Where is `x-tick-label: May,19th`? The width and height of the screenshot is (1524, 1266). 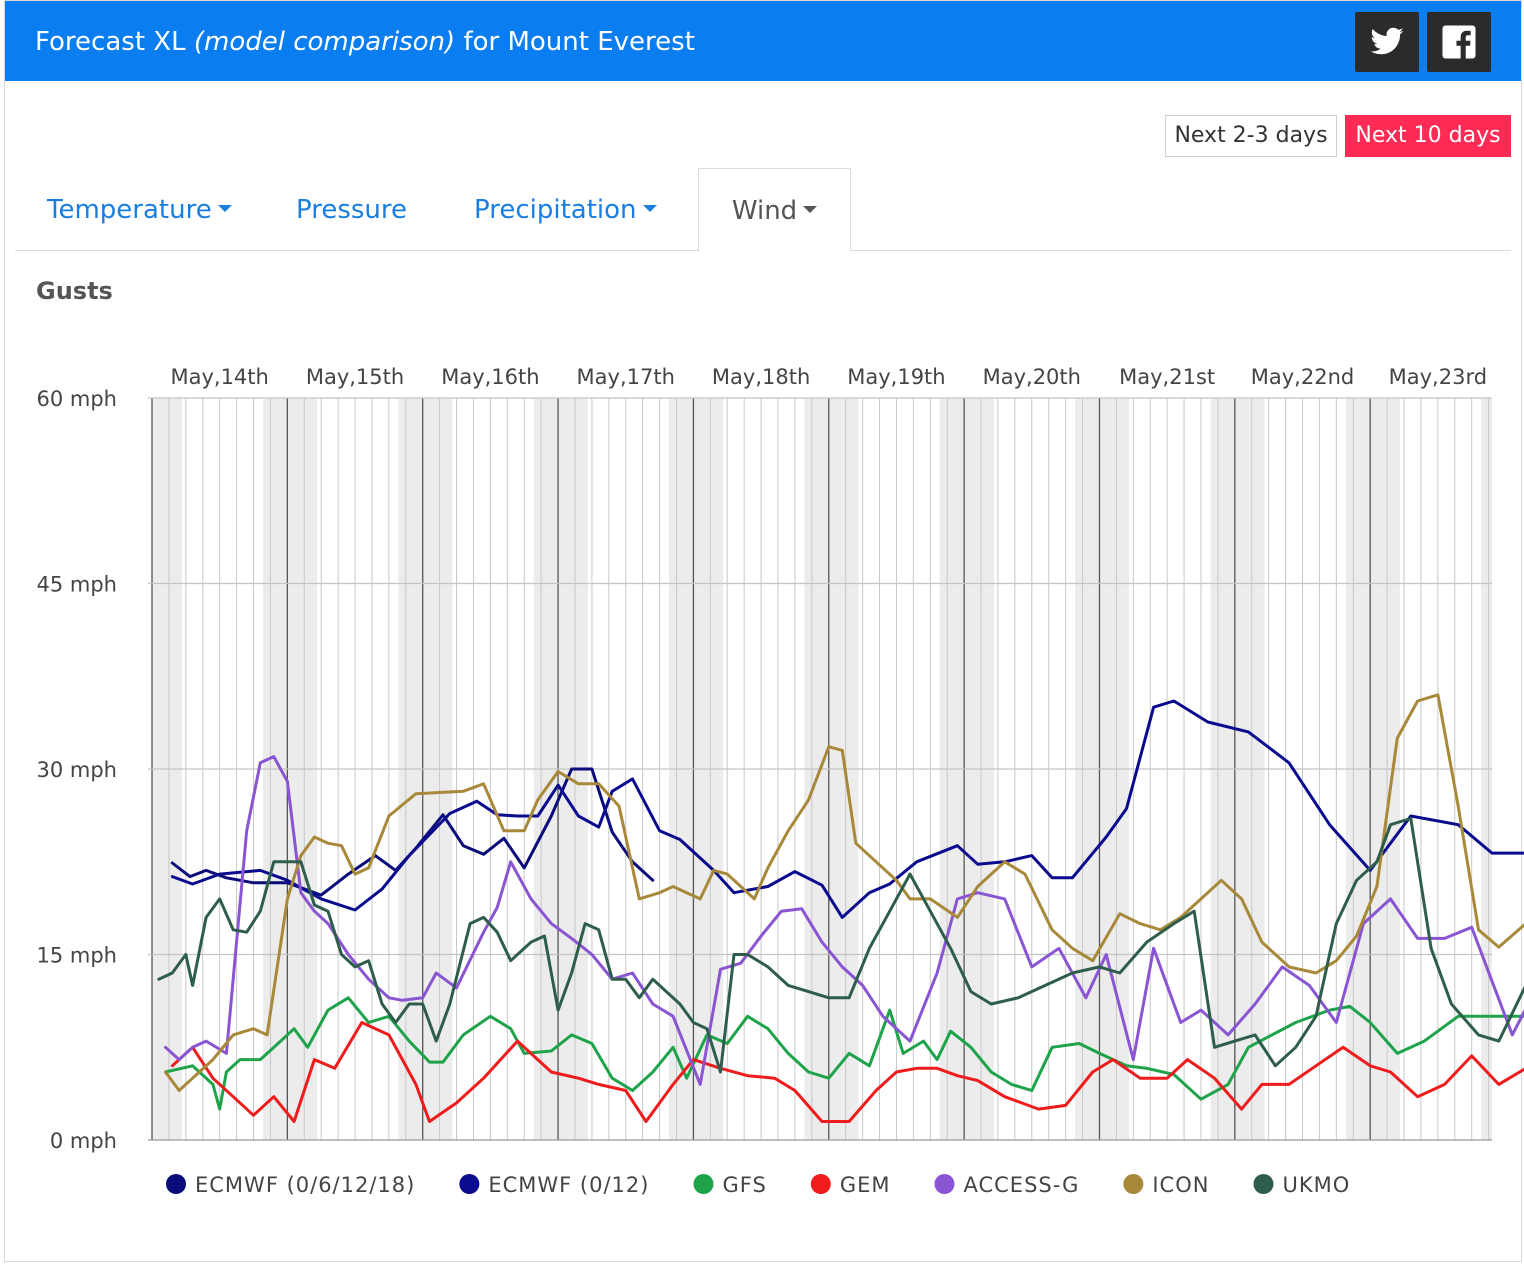
x-tick-label: May,19th is located at coordinates (896, 377).